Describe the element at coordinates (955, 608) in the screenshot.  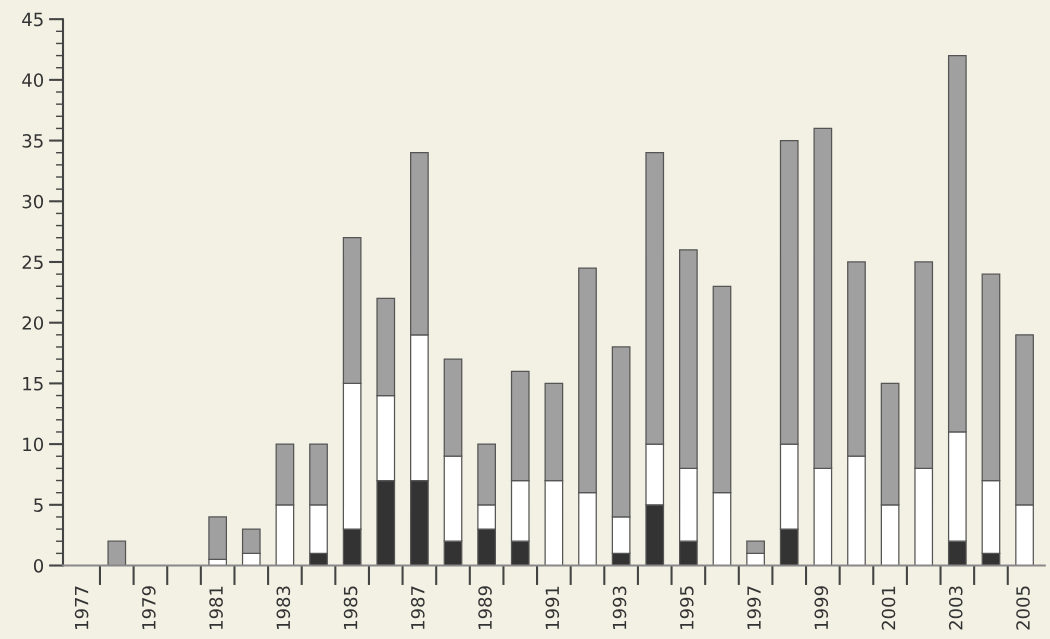
I see `x-tick-label: 2003` at that location.